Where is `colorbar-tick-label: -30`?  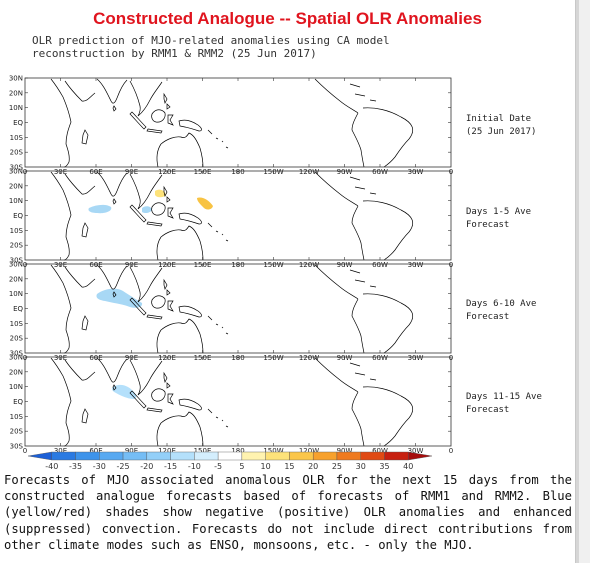
colorbar-tick-label: -30 is located at coordinates (99, 466).